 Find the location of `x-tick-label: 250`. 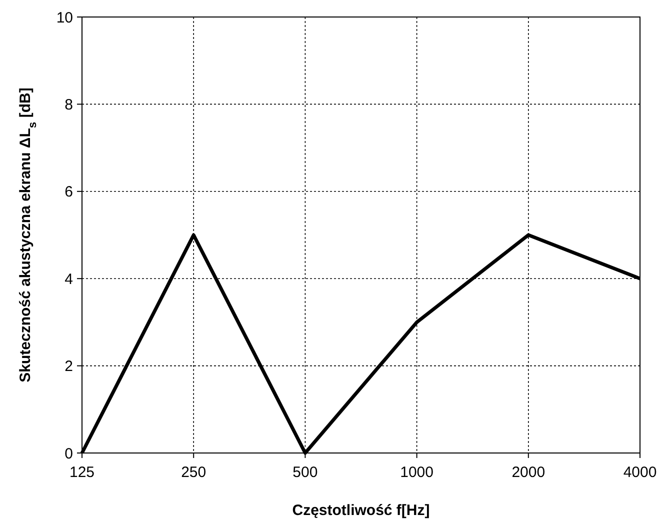

x-tick-label: 250 is located at coordinates (193, 472).